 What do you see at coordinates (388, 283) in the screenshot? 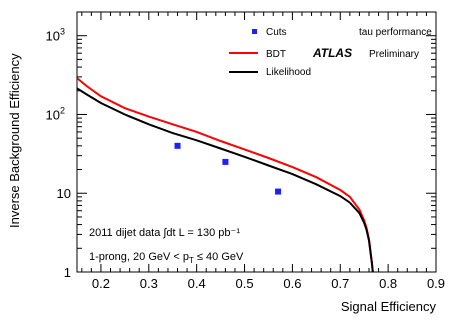
I see `x-tick-label: 0.8` at bounding box center [388, 283].